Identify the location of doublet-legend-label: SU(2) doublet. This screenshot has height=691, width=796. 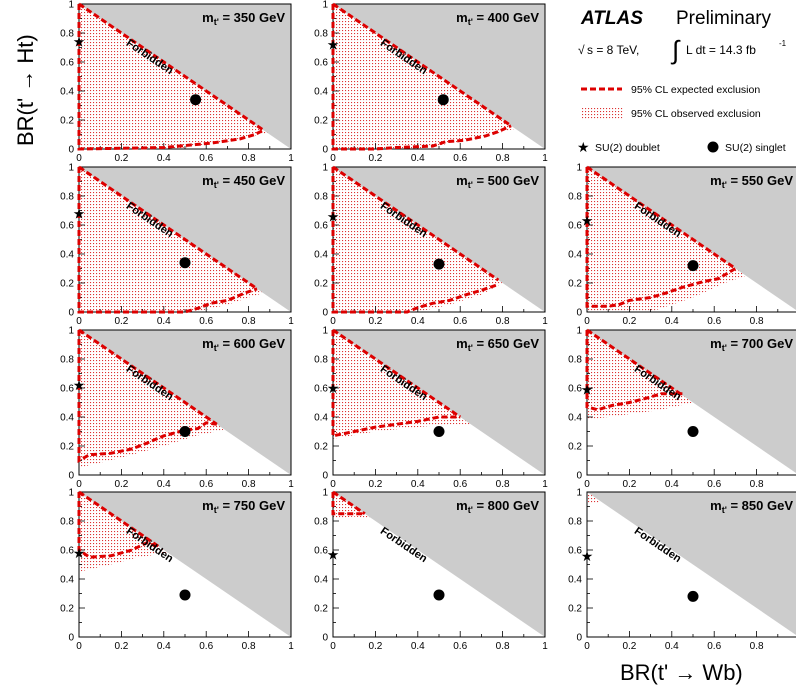
(627, 148).